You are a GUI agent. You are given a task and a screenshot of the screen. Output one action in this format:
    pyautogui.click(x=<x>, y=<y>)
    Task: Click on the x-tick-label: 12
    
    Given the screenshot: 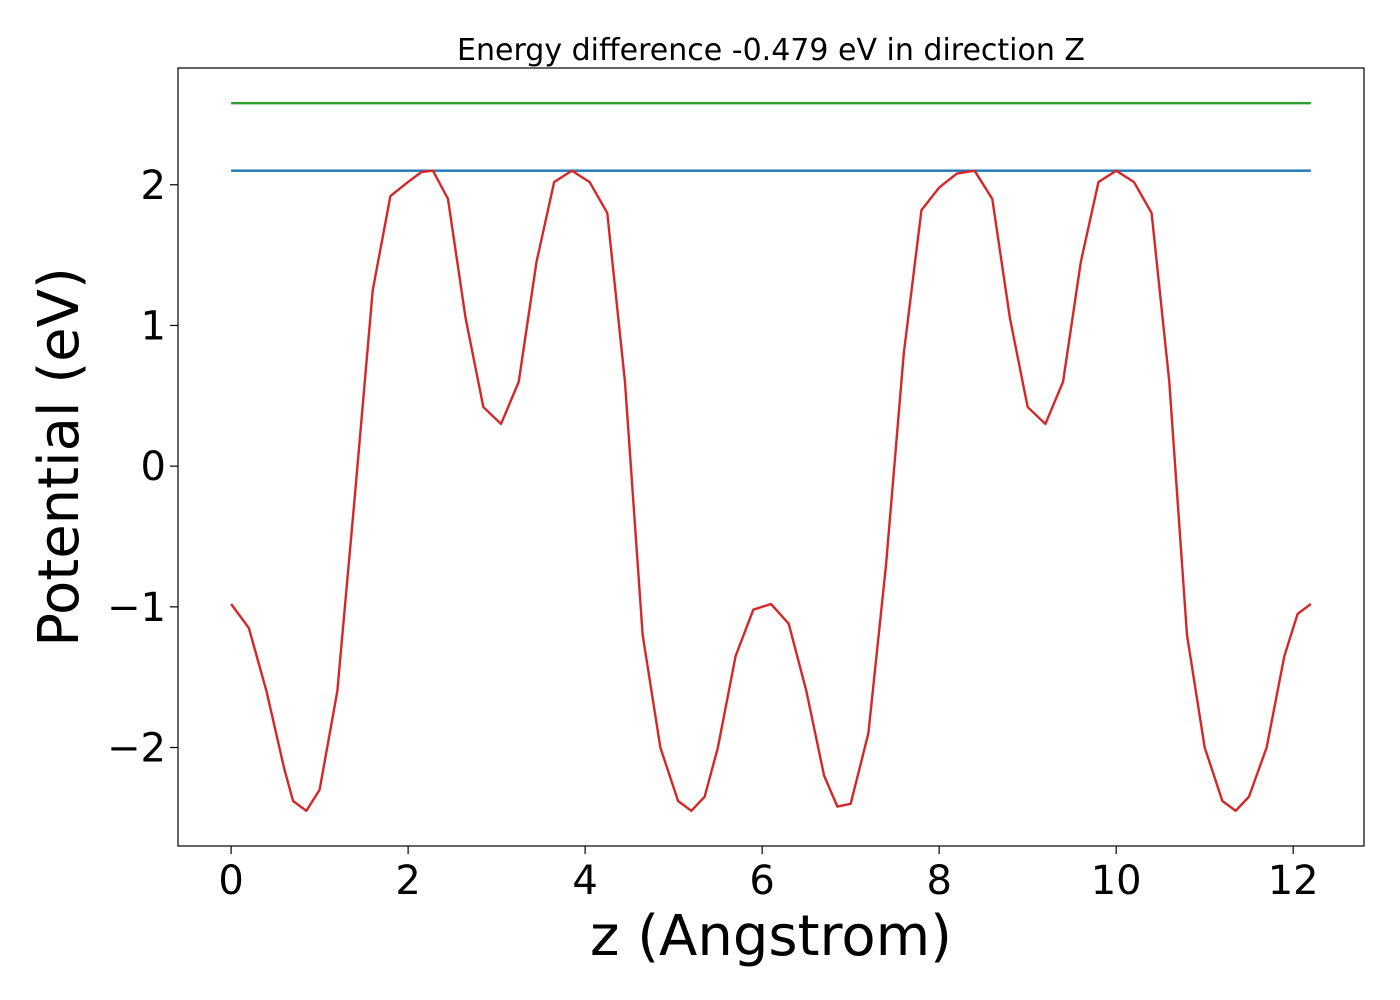 What is the action you would take?
    pyautogui.click(x=1293, y=881)
    